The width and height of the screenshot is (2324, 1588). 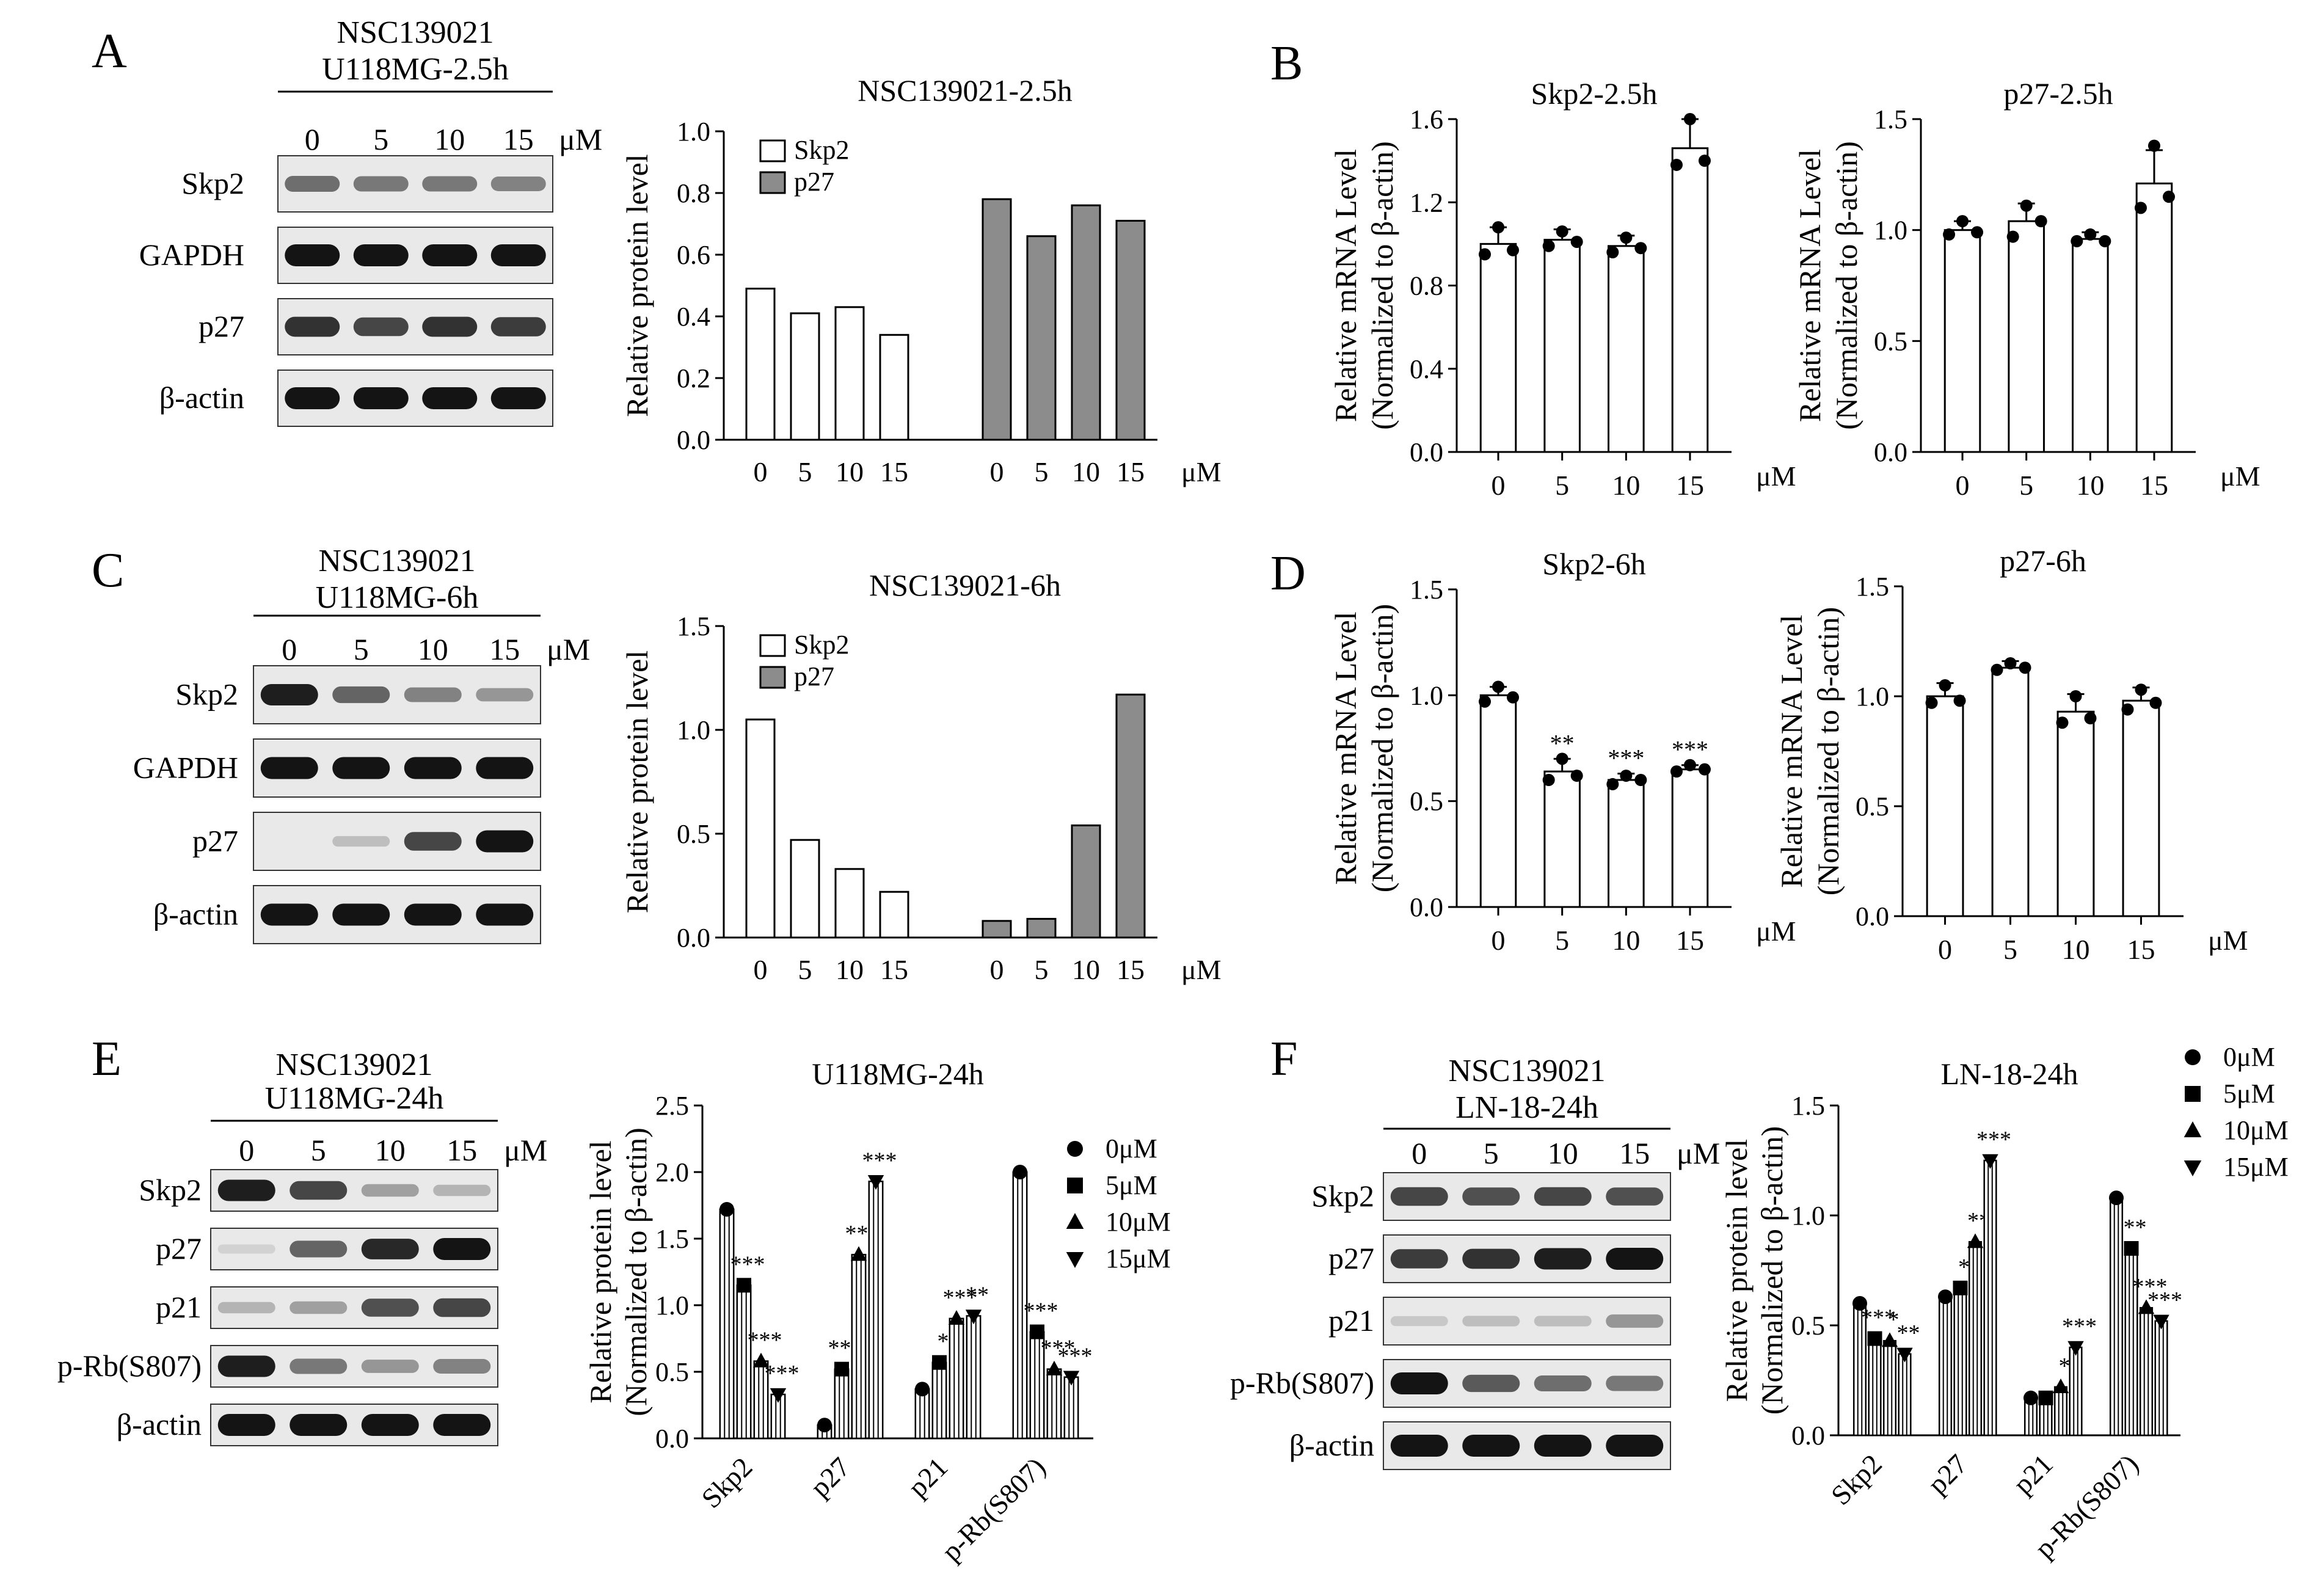 I want to click on chart-title: Skp2-6h, so click(x=1594, y=564).